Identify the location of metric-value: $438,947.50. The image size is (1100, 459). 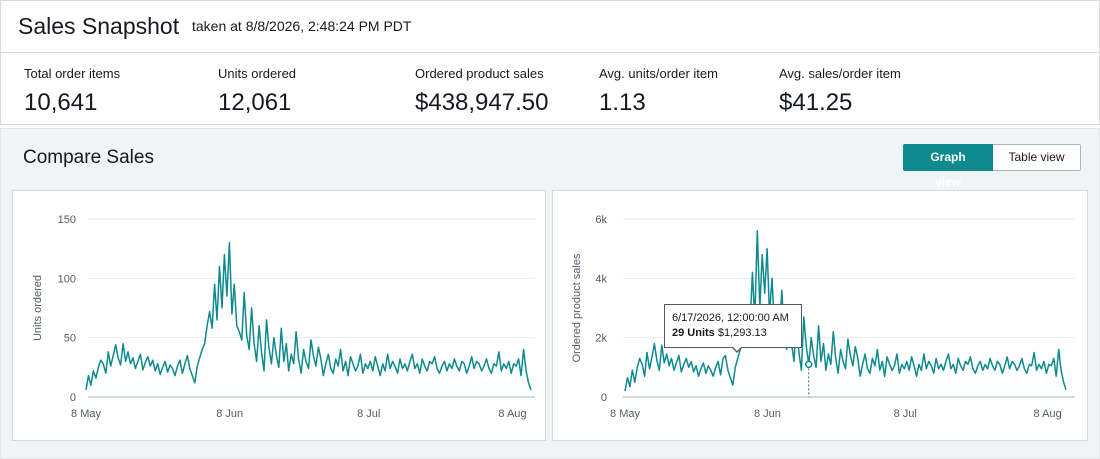
(482, 102).